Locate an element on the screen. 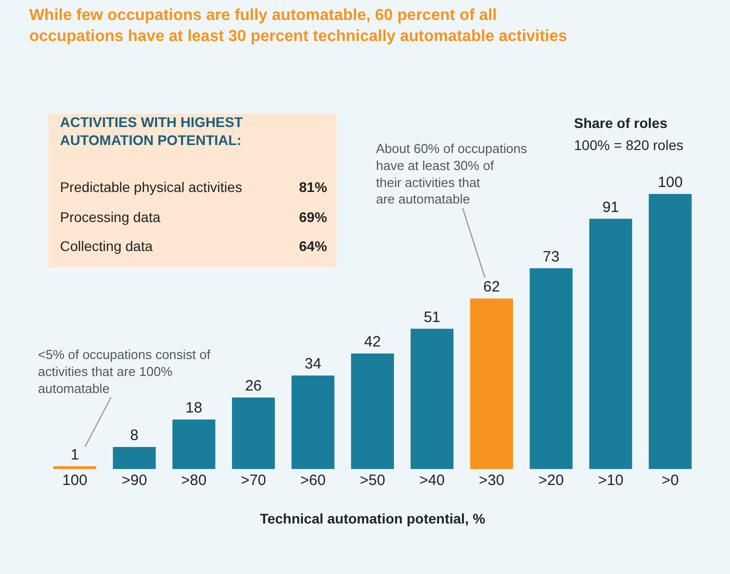  data-label: 73 is located at coordinates (551, 257).